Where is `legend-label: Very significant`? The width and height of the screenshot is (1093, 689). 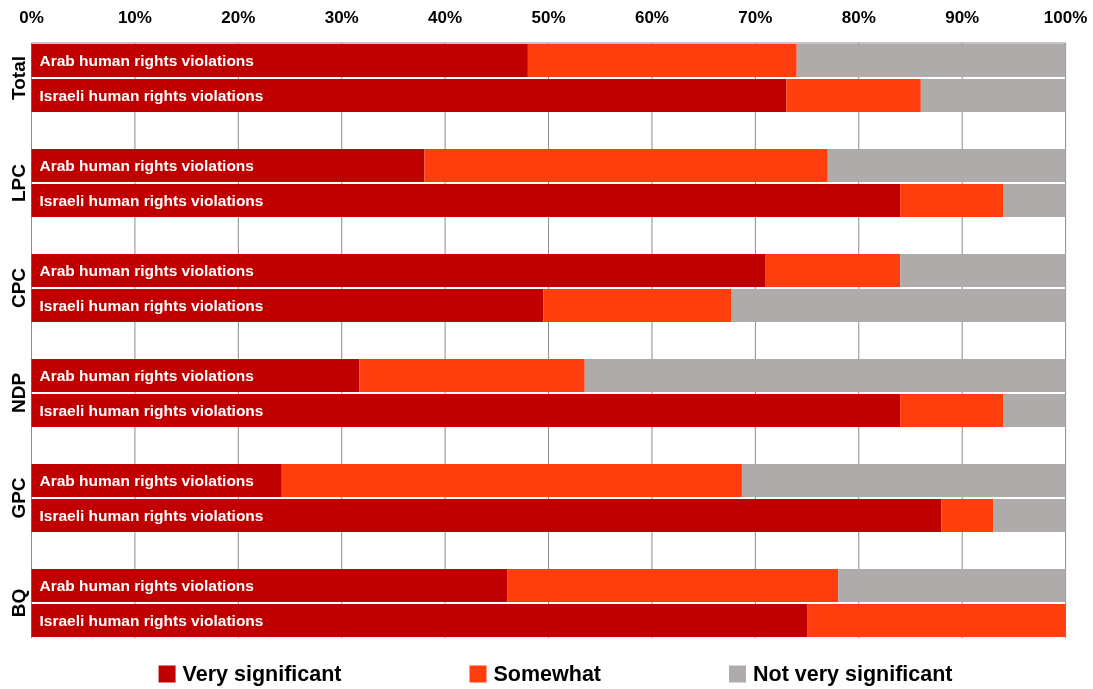 legend-label: Very significant is located at coordinates (262, 674).